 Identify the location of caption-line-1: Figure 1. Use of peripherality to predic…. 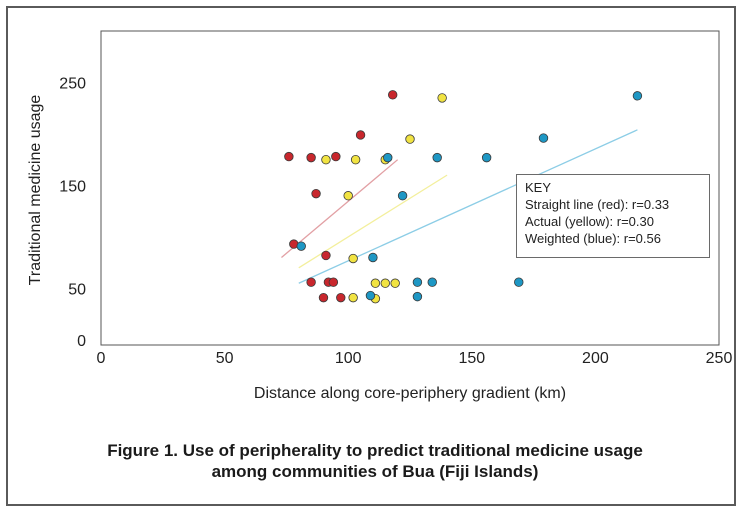
(375, 450).